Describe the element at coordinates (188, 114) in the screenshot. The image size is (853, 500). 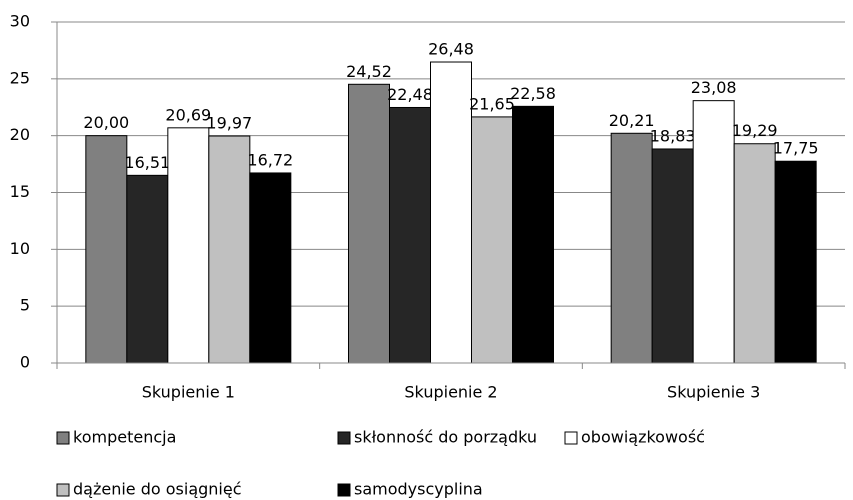
I see `value-label: 20,69` at that location.